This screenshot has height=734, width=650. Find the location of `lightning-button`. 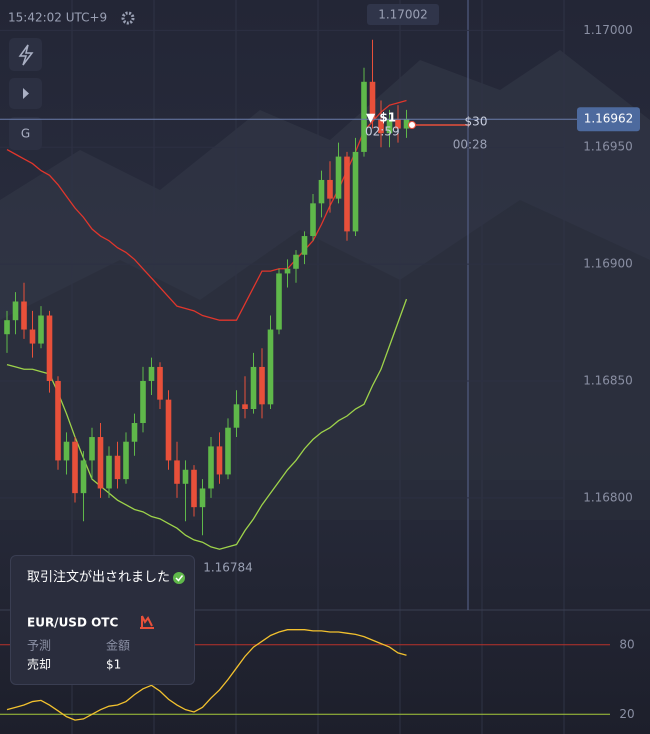

lightning-button is located at coordinates (25, 54).